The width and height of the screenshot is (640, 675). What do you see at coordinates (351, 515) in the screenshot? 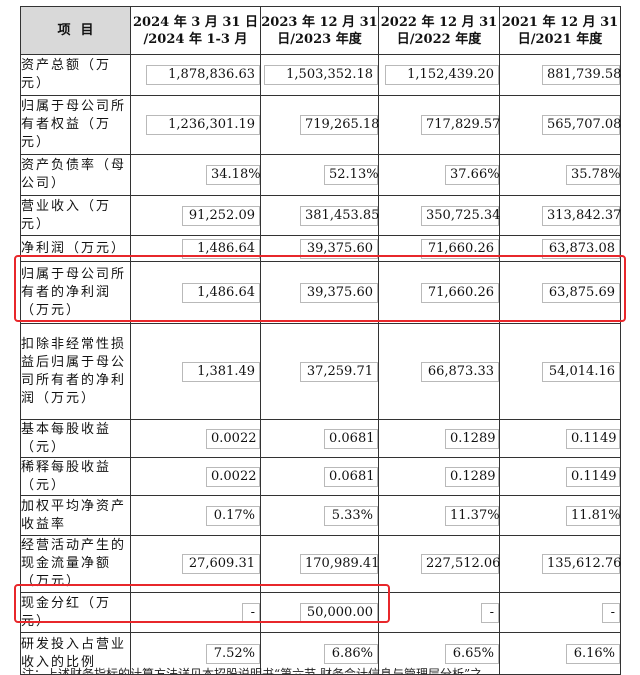
I see `cell-value: 5.33%` at bounding box center [351, 515].